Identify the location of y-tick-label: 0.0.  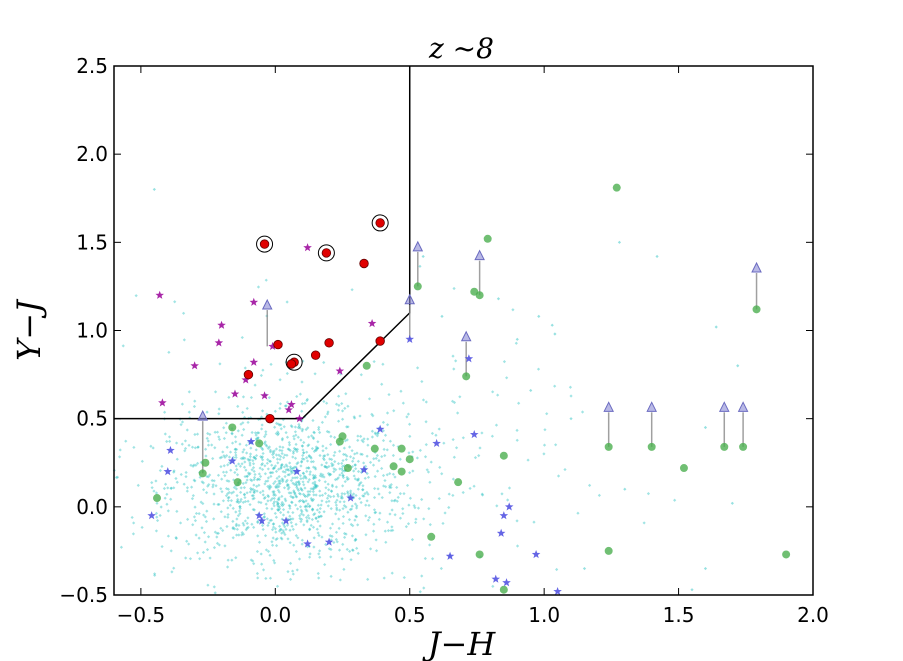
(92, 507).